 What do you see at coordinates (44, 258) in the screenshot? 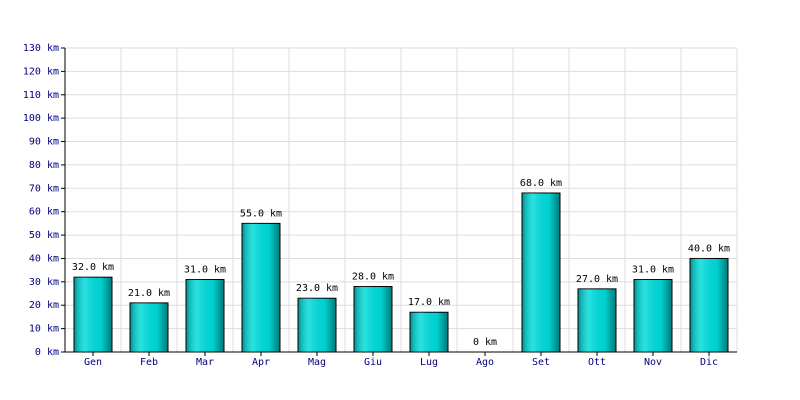
I see `y-tick-label: 40 km` at bounding box center [44, 258].